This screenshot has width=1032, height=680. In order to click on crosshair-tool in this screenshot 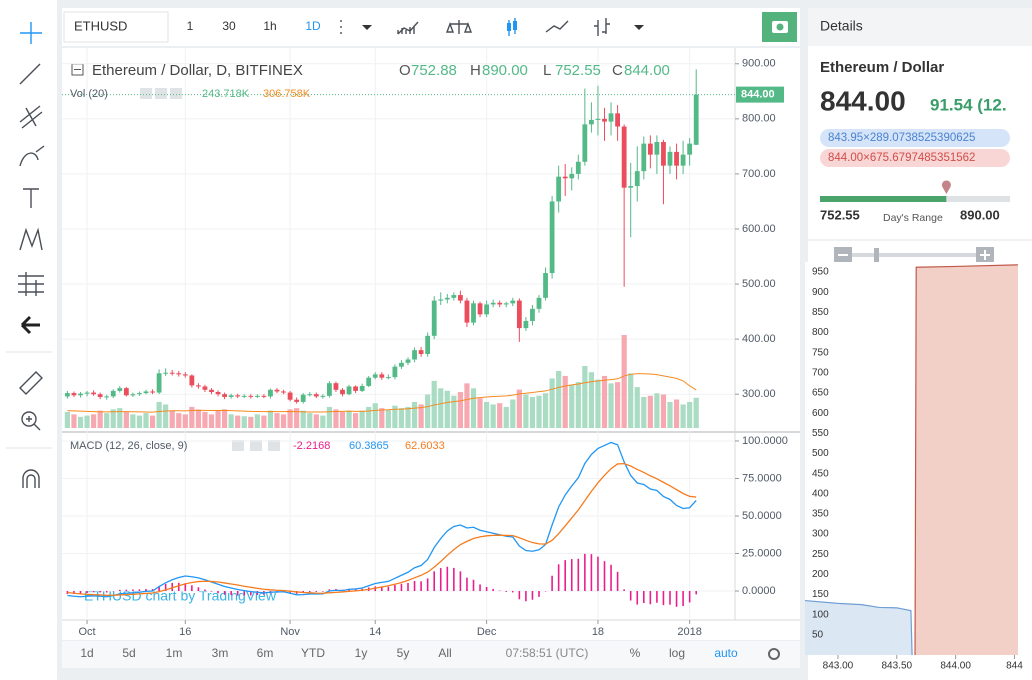, I will do `click(31, 33)`.